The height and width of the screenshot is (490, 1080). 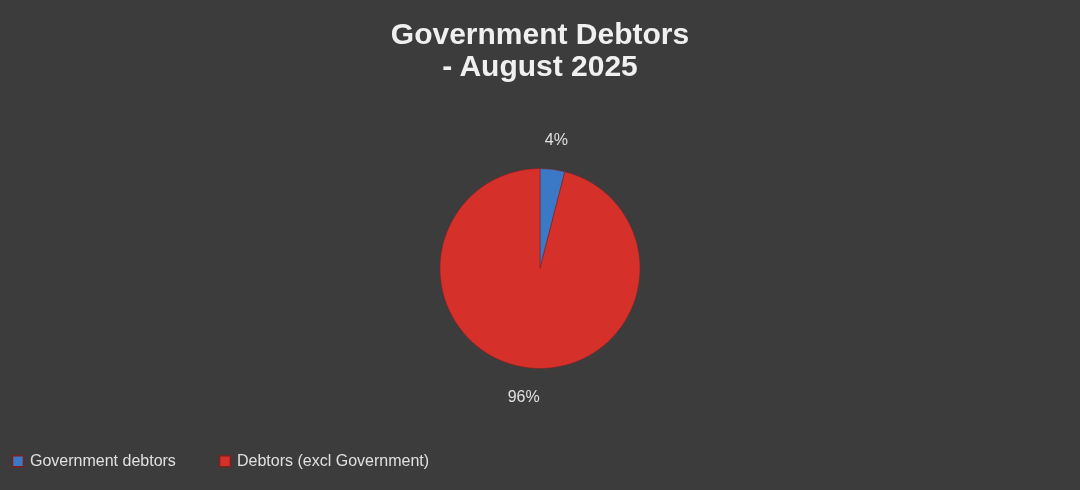 What do you see at coordinates (540, 268) in the screenshot?
I see `pie-slice` at bounding box center [540, 268].